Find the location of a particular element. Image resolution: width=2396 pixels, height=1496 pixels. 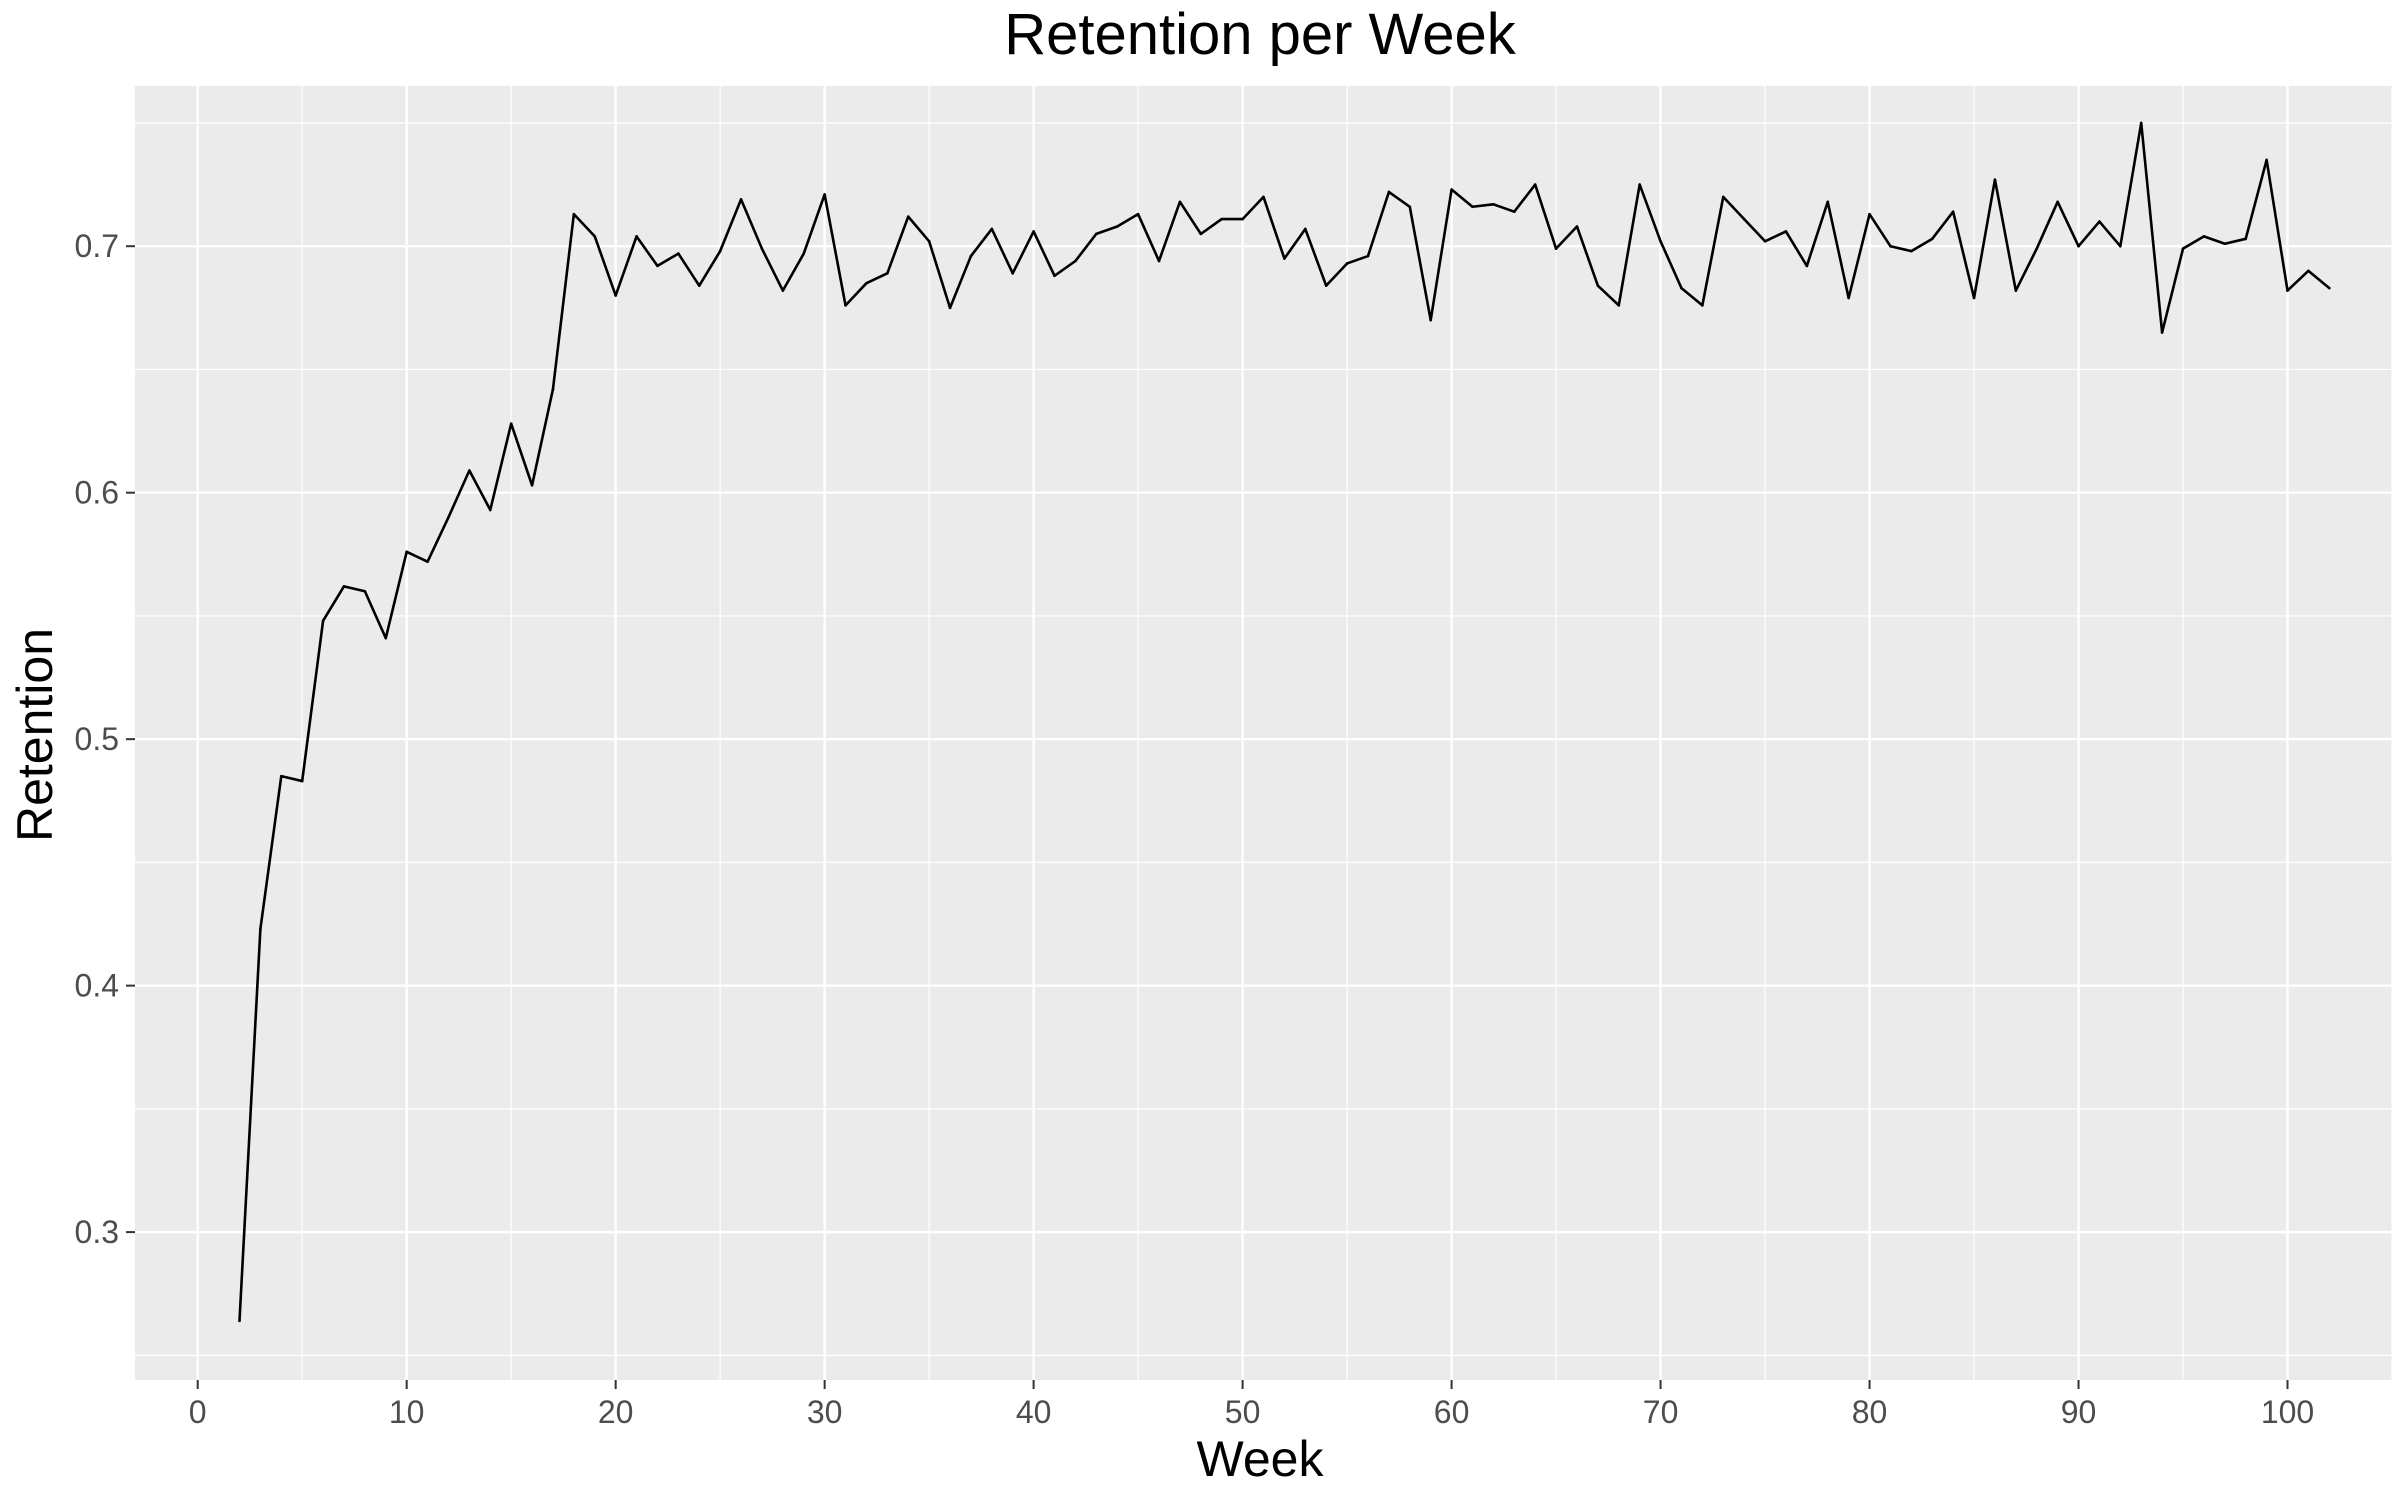

x-axis-tick-labels: 0 10 20 30 40 50 60 70 80 90 100 is located at coordinates (1251, 1412).